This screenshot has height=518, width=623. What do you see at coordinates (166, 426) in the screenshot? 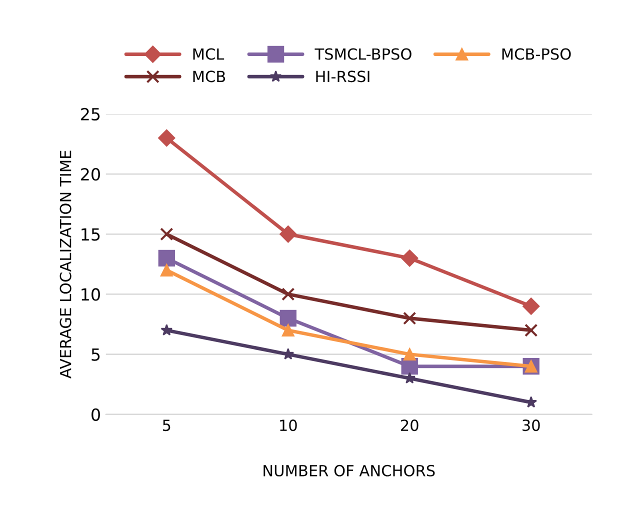
I see `x-tick-label: 5` at bounding box center [166, 426].